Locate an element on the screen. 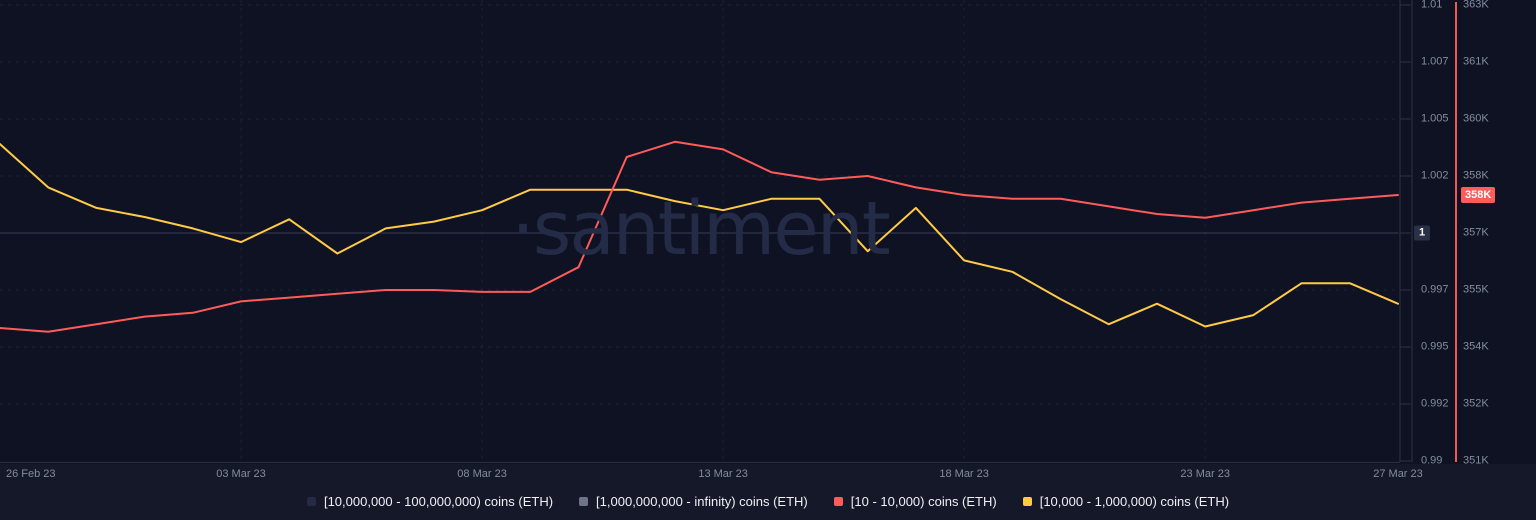 This screenshot has height=520, width=1536. coins-tick-label: 358K is located at coordinates (1476, 175).